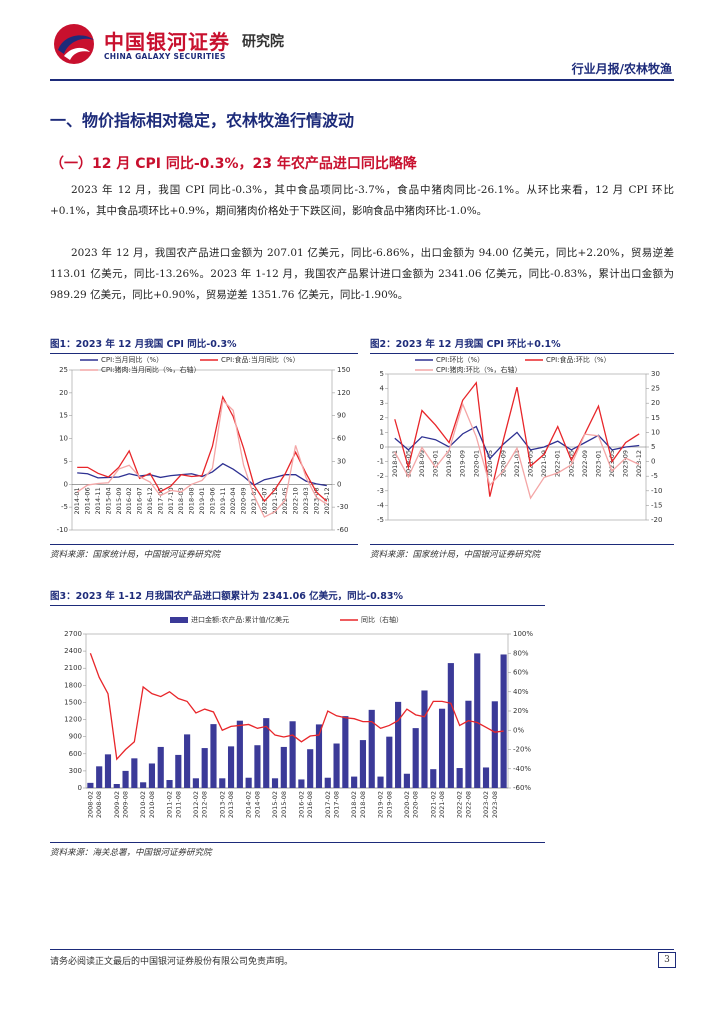  What do you see at coordinates (382, 389) in the screenshot?
I see `y-tick-label: 4` at bounding box center [382, 389].